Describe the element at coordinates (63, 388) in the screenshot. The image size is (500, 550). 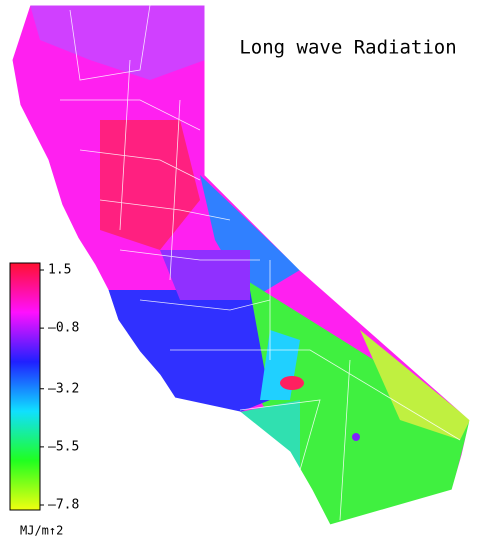
I see `tick-label: –3.2` at that location.